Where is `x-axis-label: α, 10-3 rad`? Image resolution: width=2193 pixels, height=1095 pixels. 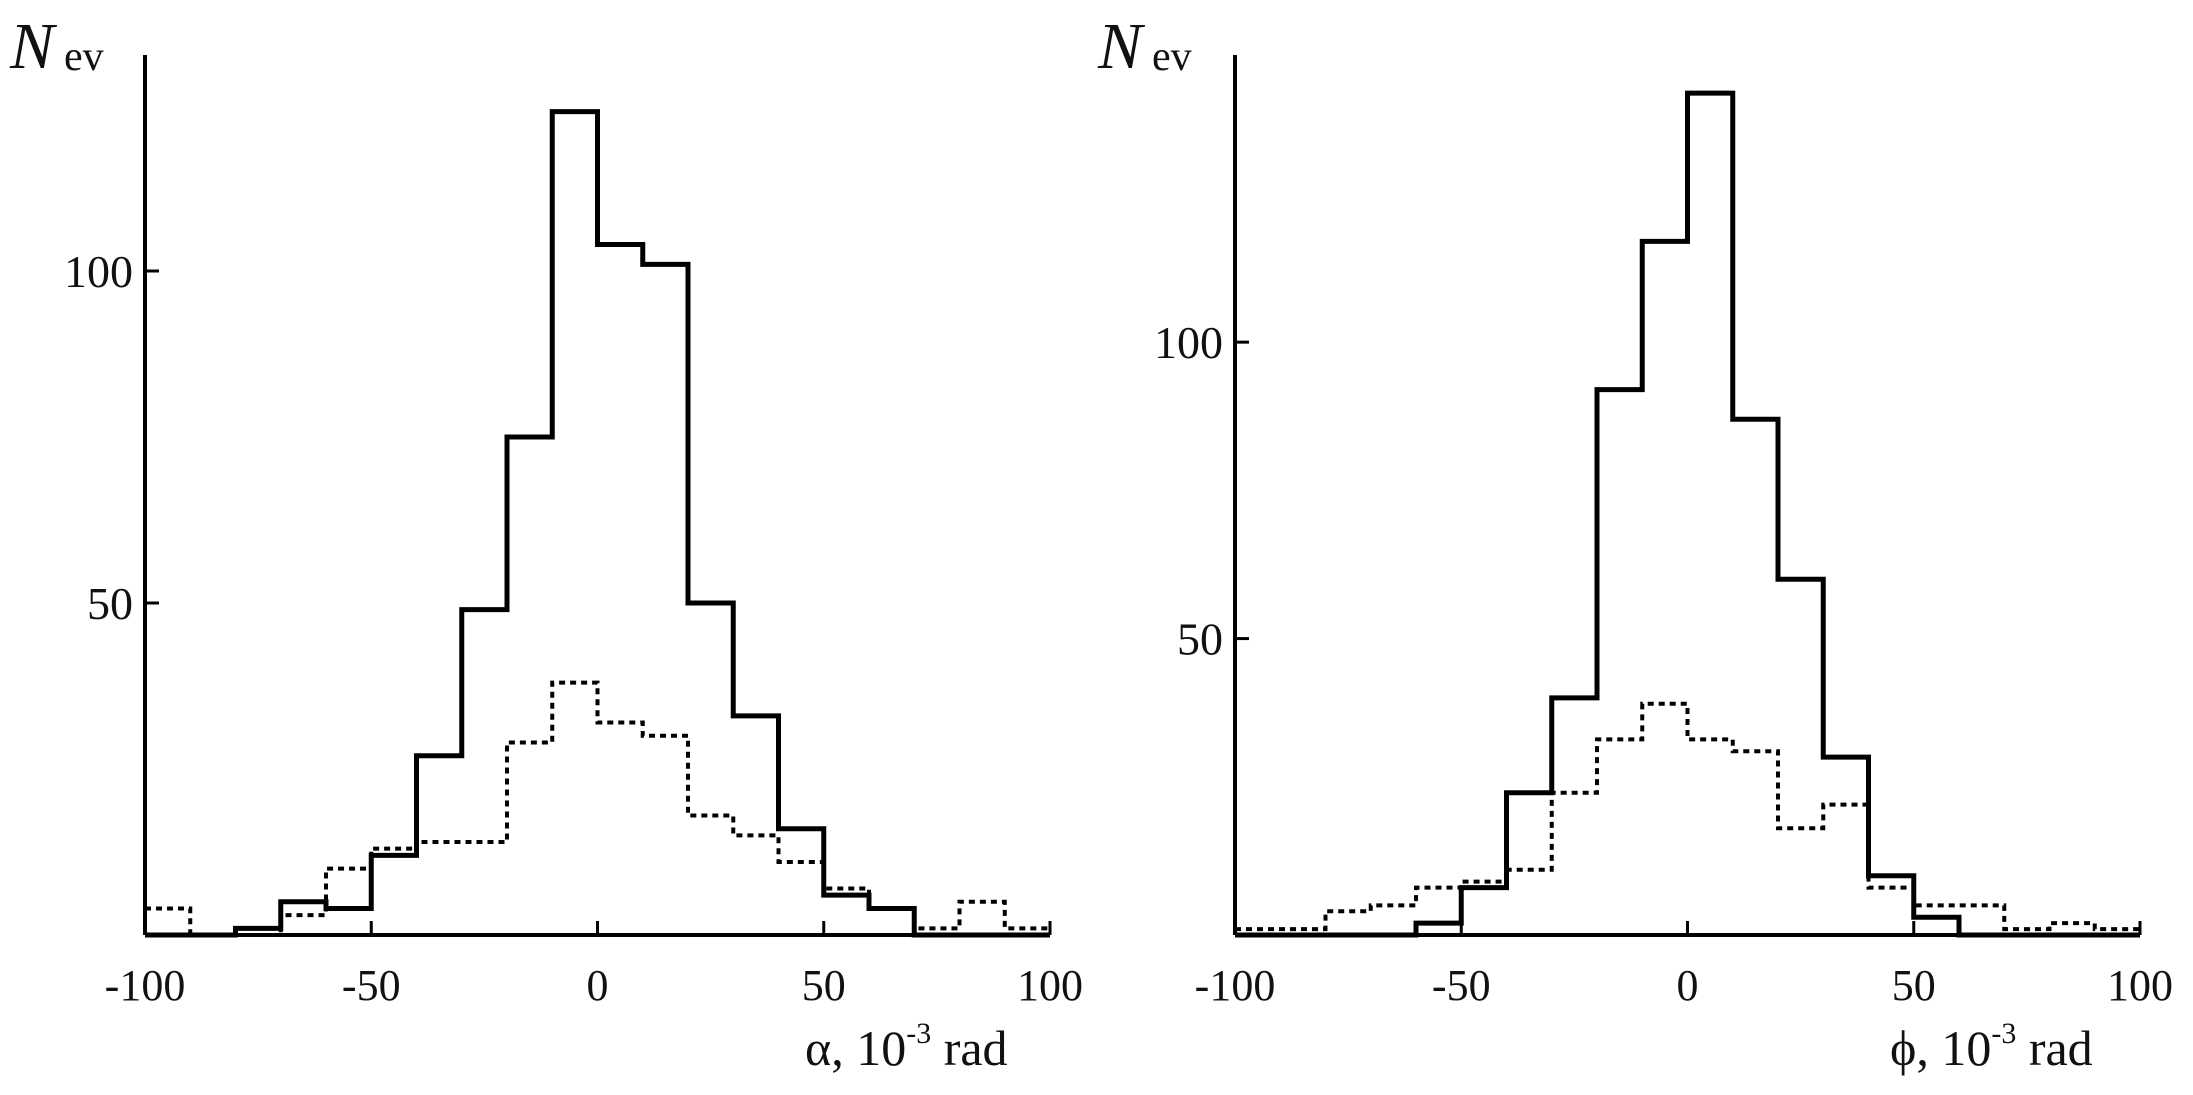
x-axis-label: α, 10-3 rad is located at coordinates (906, 1046).